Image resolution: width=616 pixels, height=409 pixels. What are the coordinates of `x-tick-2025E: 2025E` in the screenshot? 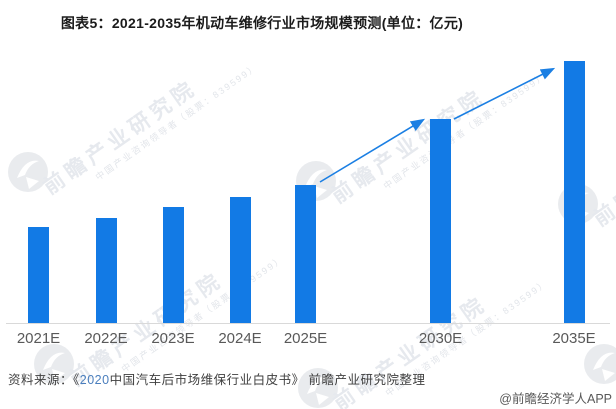 It's located at (305, 338).